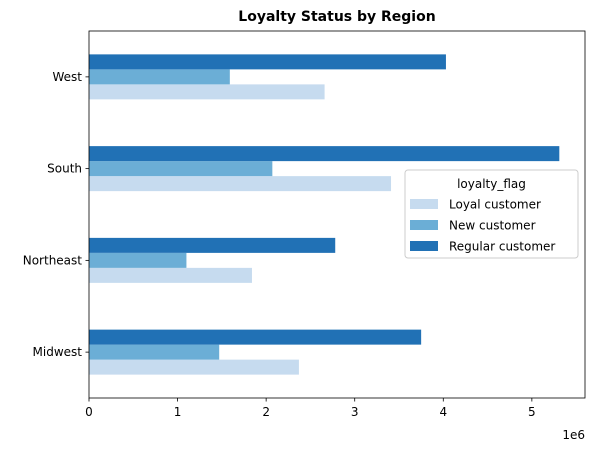 This screenshot has height=451, width=594. What do you see at coordinates (194, 367) in the screenshot?
I see `bar-midwest-loyal-customer` at bounding box center [194, 367].